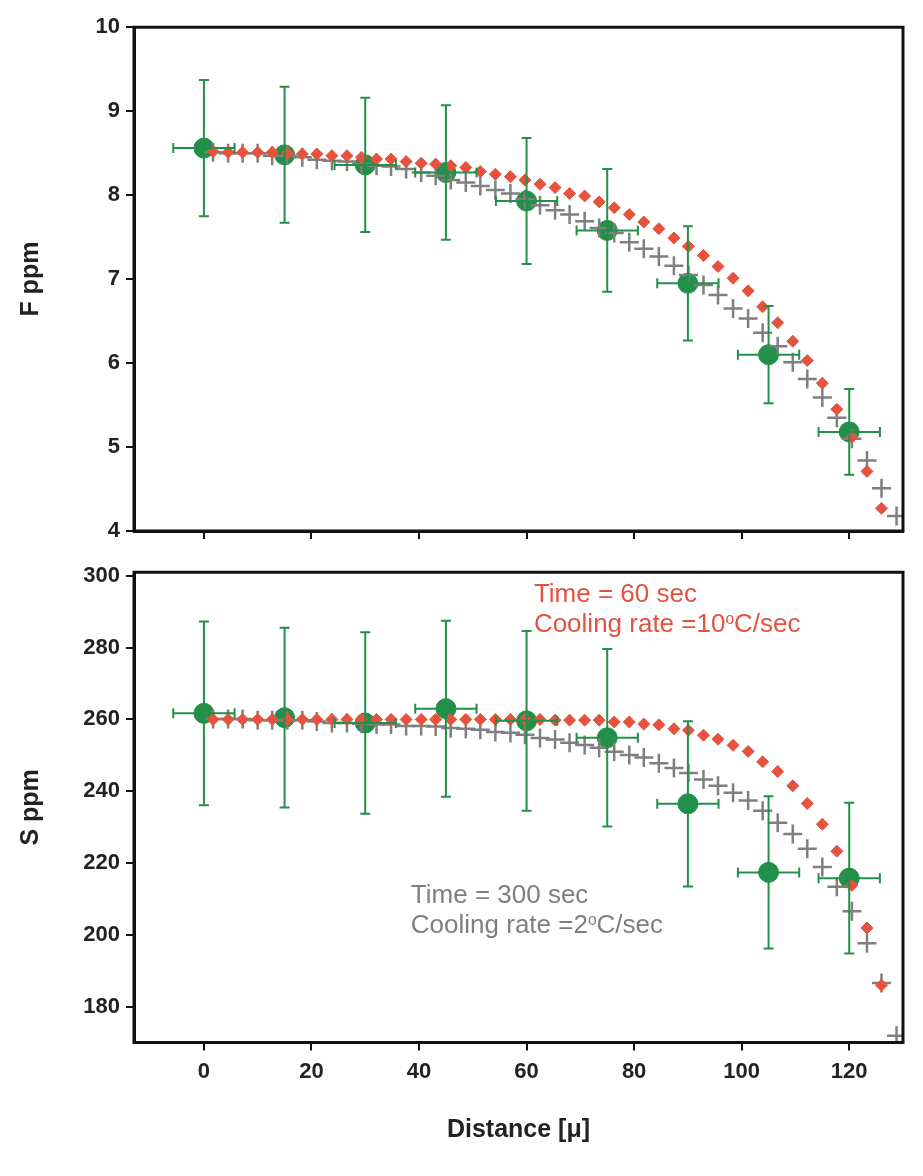  What do you see at coordinates (419, 1070) in the screenshot?
I see `x-tick-label: 40` at bounding box center [419, 1070].